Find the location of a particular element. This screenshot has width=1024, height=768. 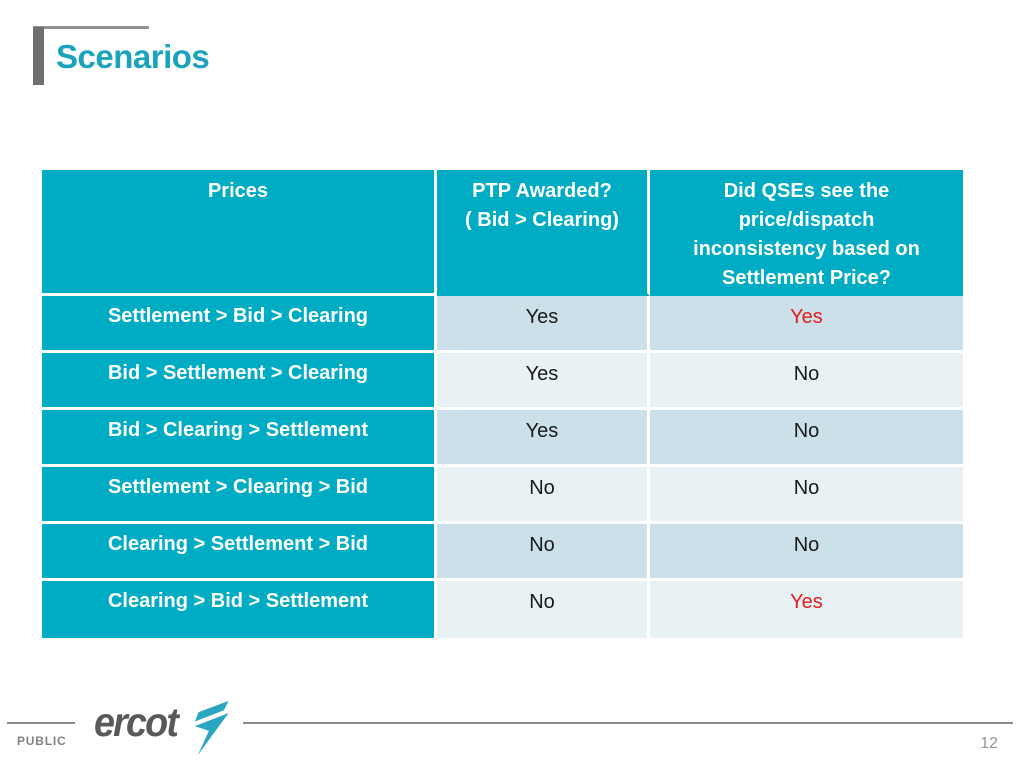

page-title: Scenarios is located at coordinates (133, 56).